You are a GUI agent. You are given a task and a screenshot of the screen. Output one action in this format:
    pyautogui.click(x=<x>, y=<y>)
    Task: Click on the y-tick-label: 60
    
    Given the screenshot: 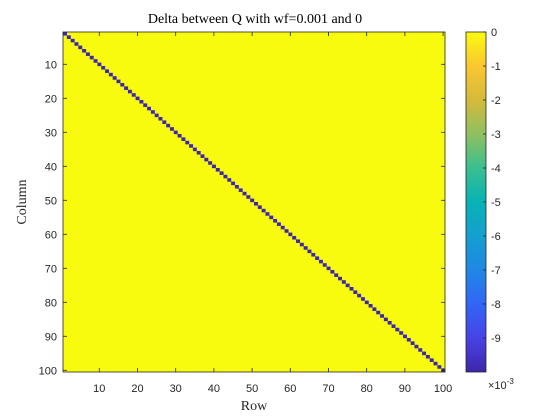 What is the action you would take?
    pyautogui.click(x=51, y=235)
    